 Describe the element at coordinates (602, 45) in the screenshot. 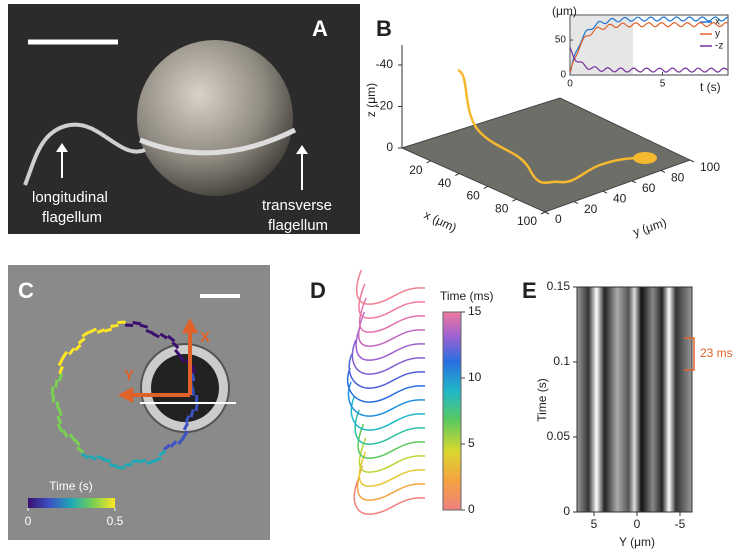

I see `inset-shade` at that location.